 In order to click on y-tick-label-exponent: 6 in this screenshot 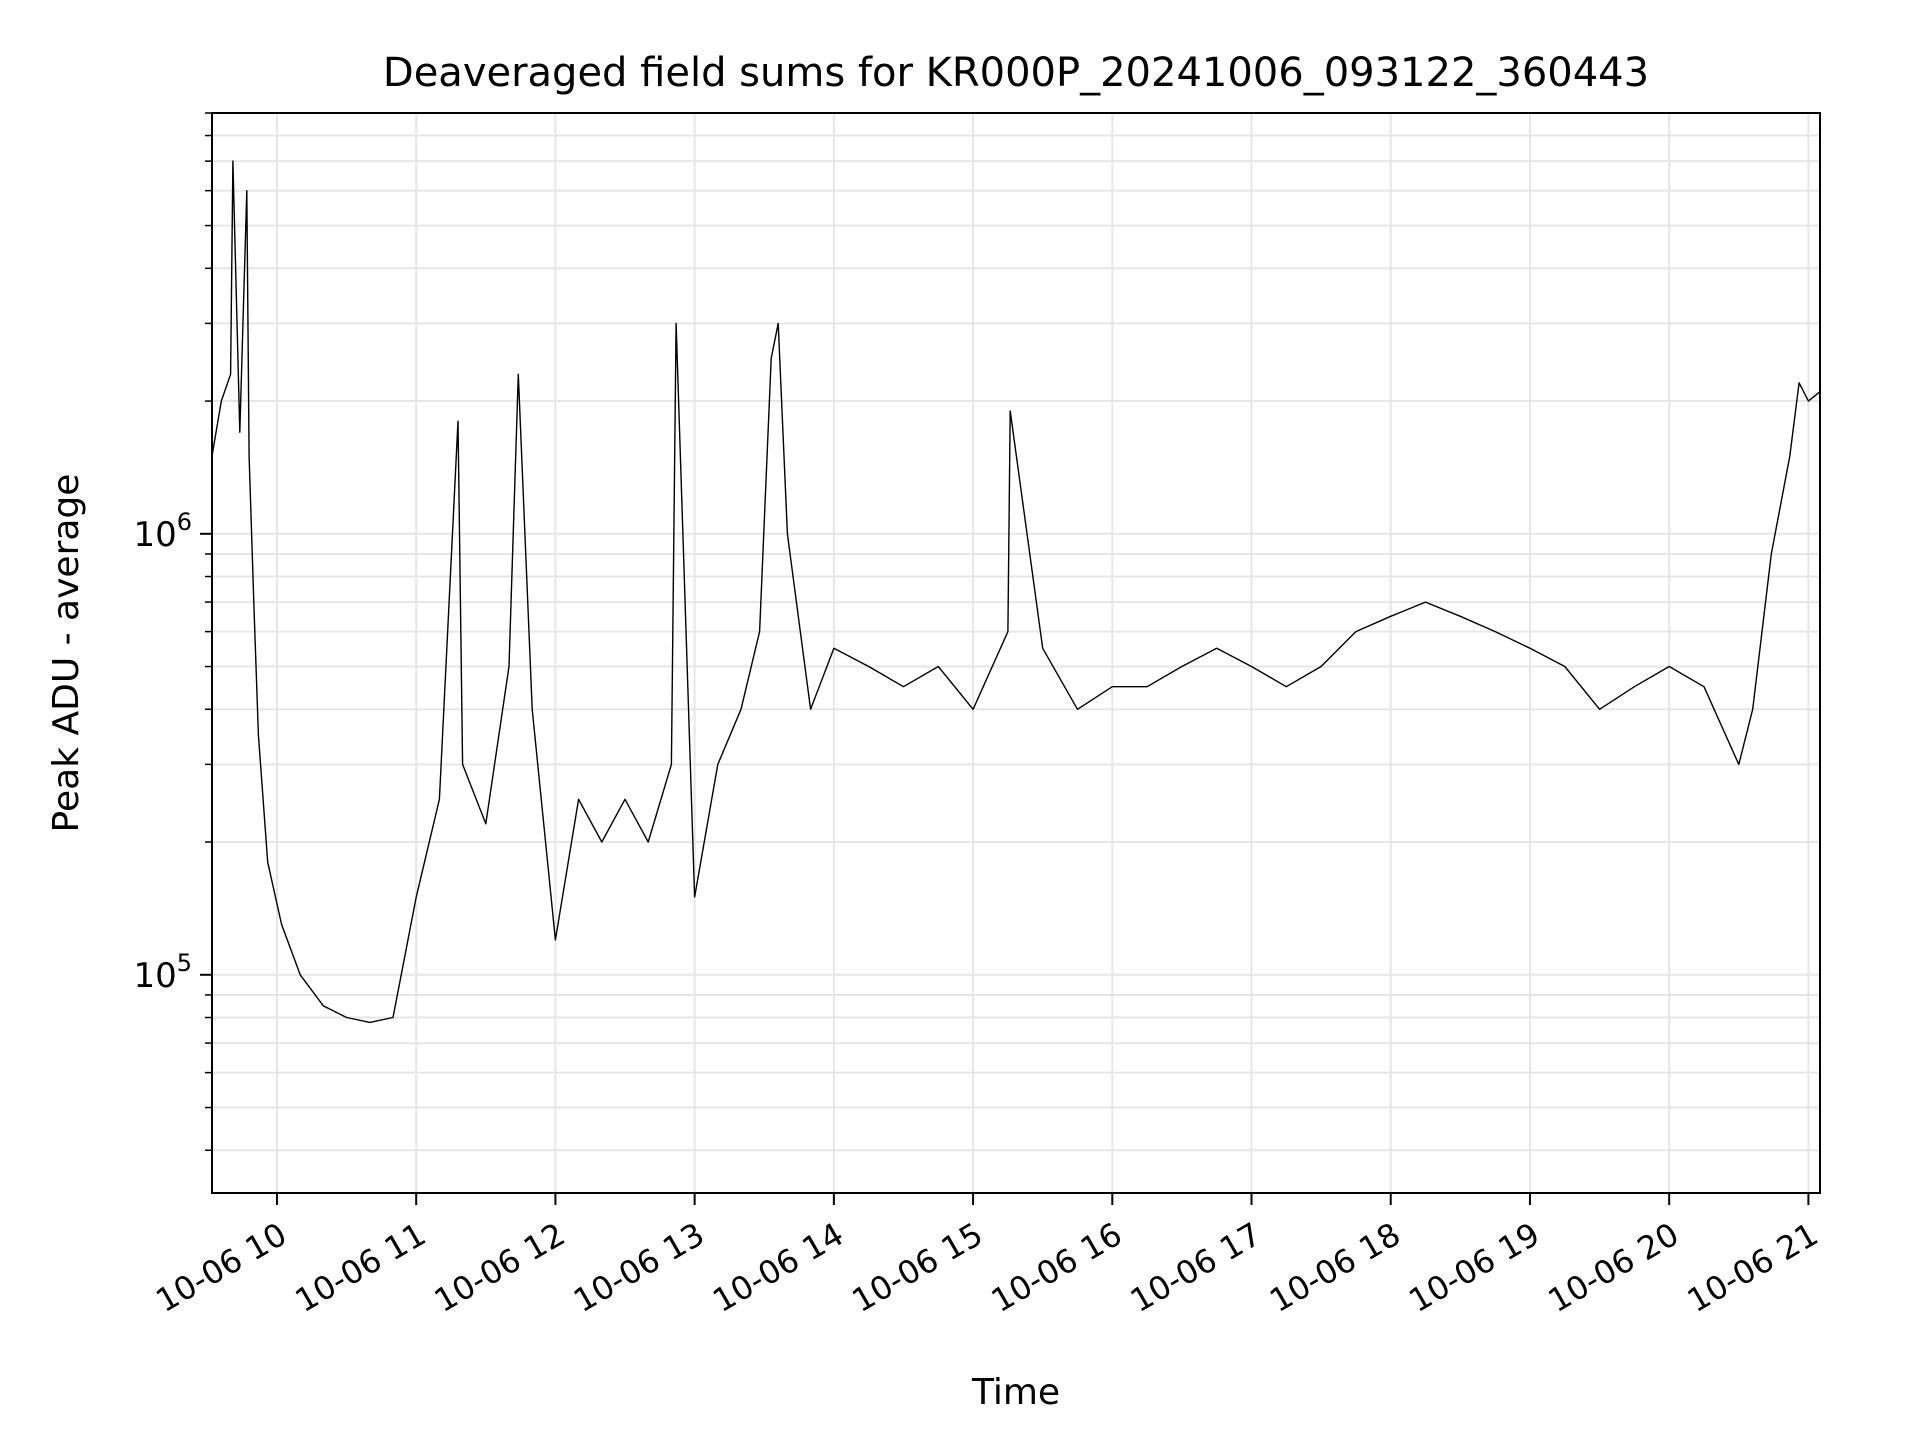, I will do `click(184, 522)`.